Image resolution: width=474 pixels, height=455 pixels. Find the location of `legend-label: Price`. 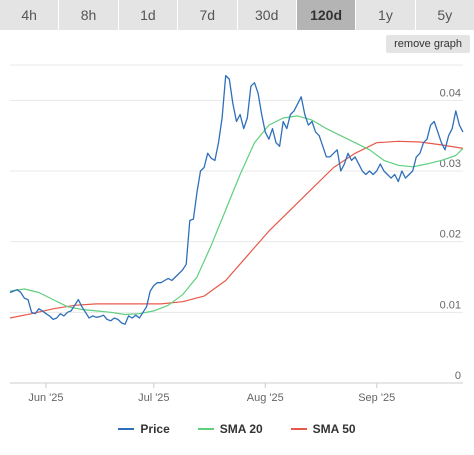

legend-label: Price is located at coordinates (155, 429).